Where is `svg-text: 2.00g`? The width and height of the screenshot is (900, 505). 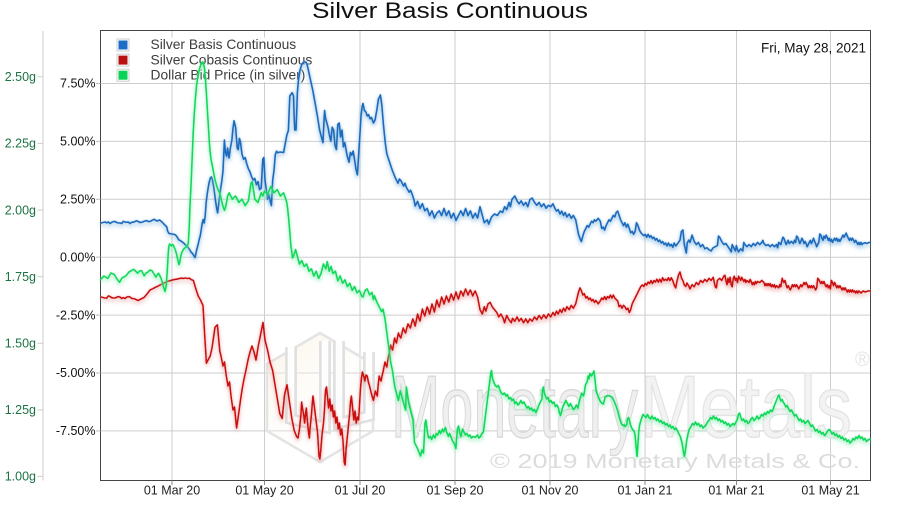
svg-text: 2.00g is located at coordinates (20, 210).